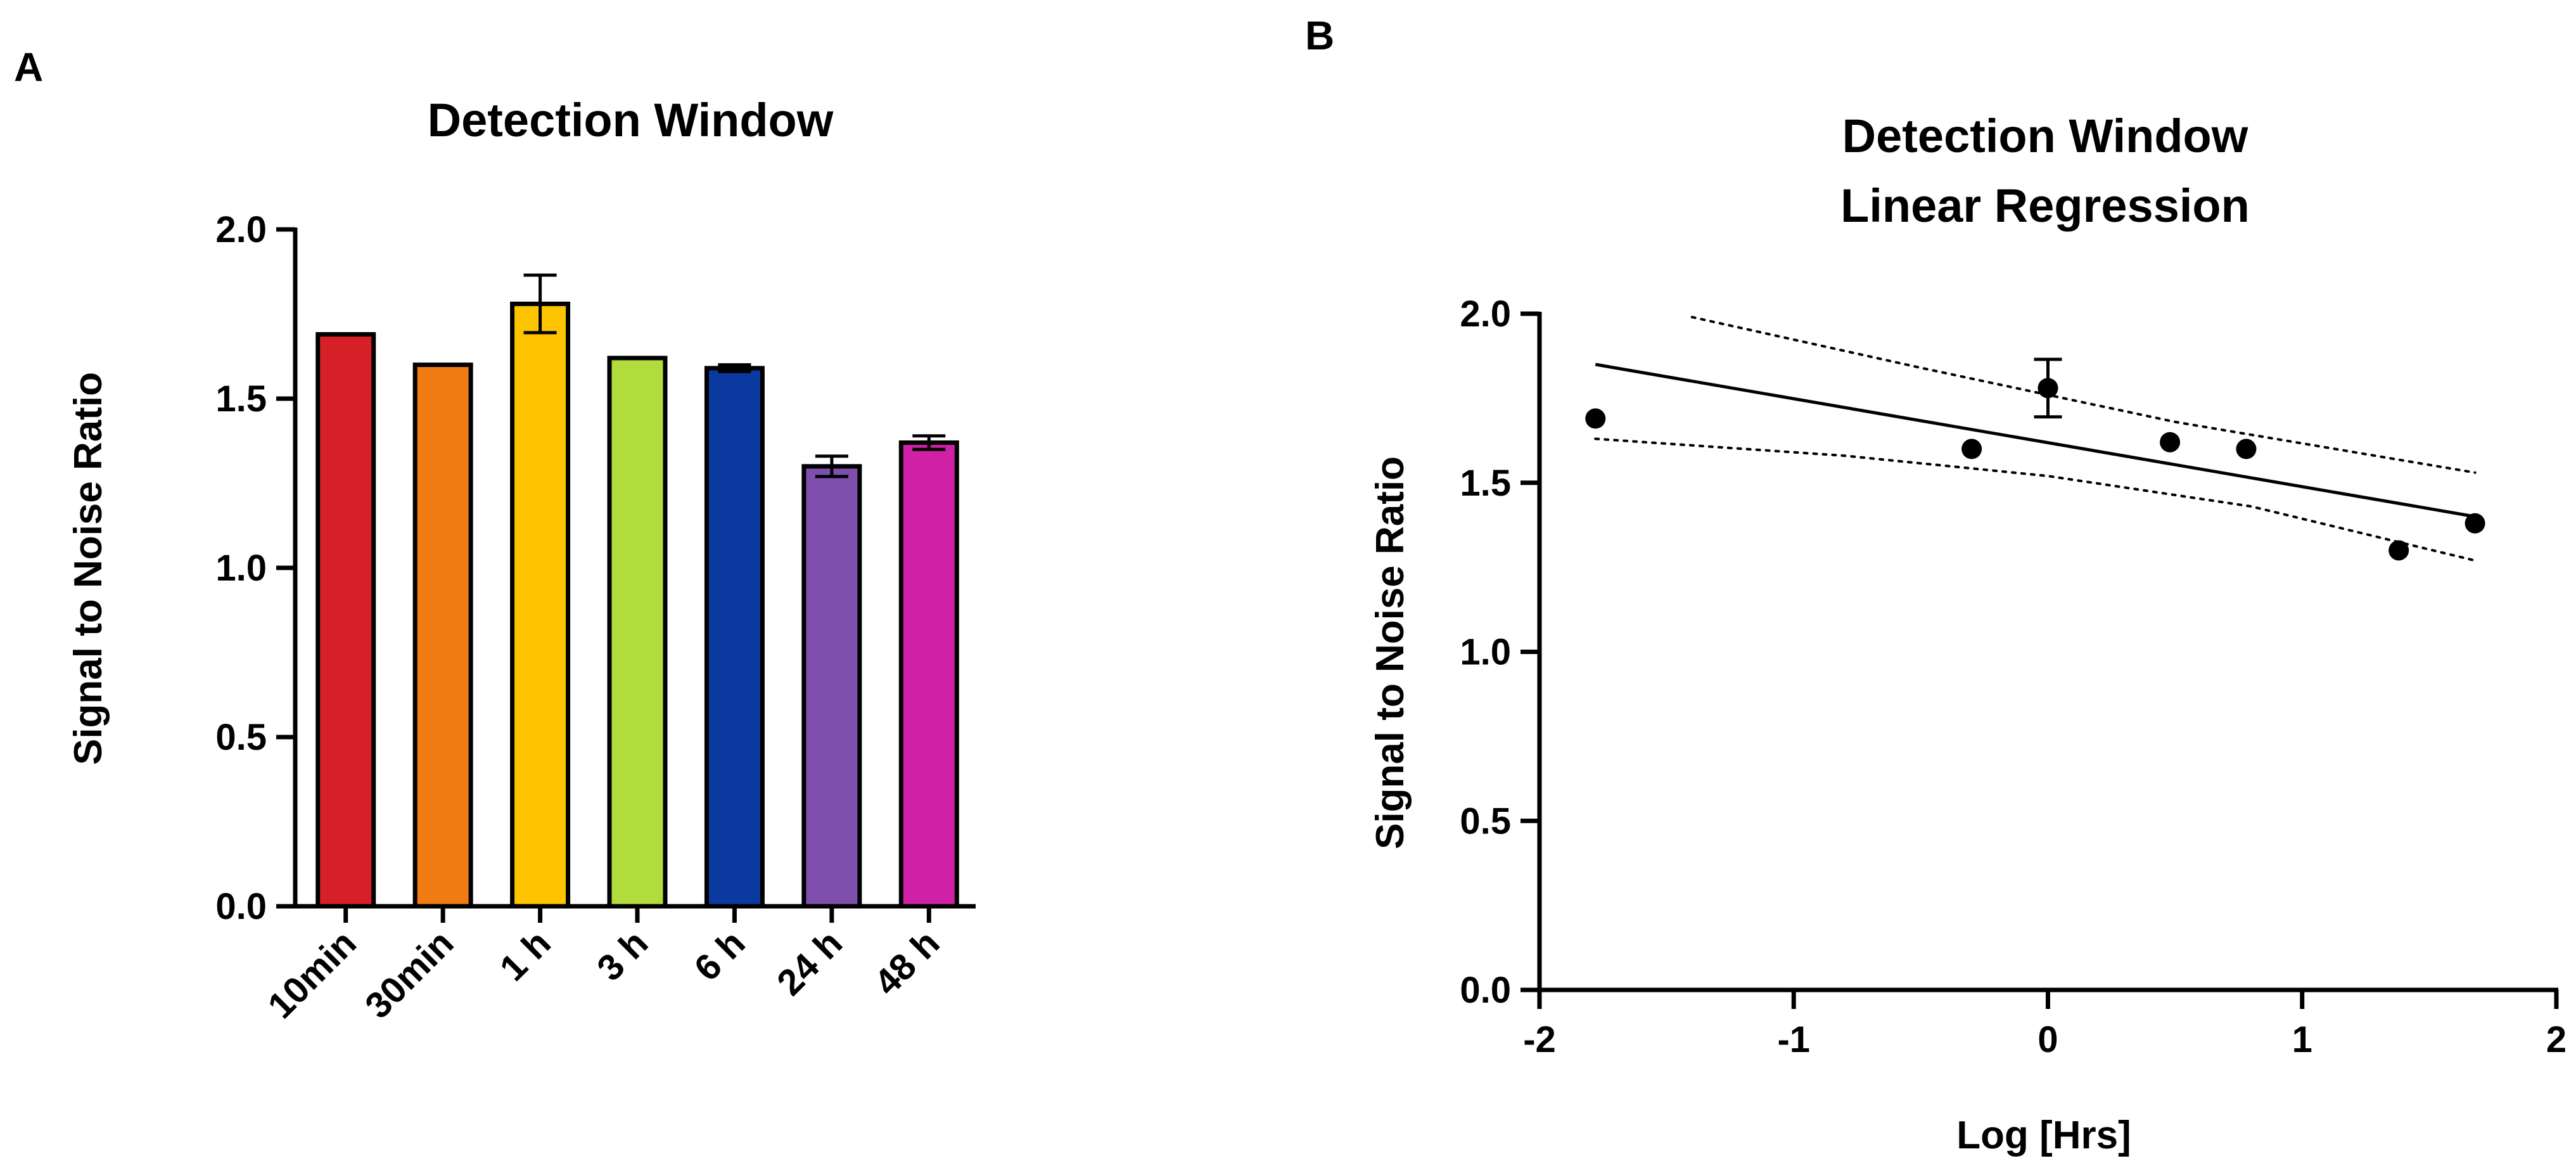 Image resolution: width=2576 pixels, height=1175 pixels. What do you see at coordinates (241, 568) in the screenshot?
I see `chart-a-y-tick-label: 1.0` at bounding box center [241, 568].